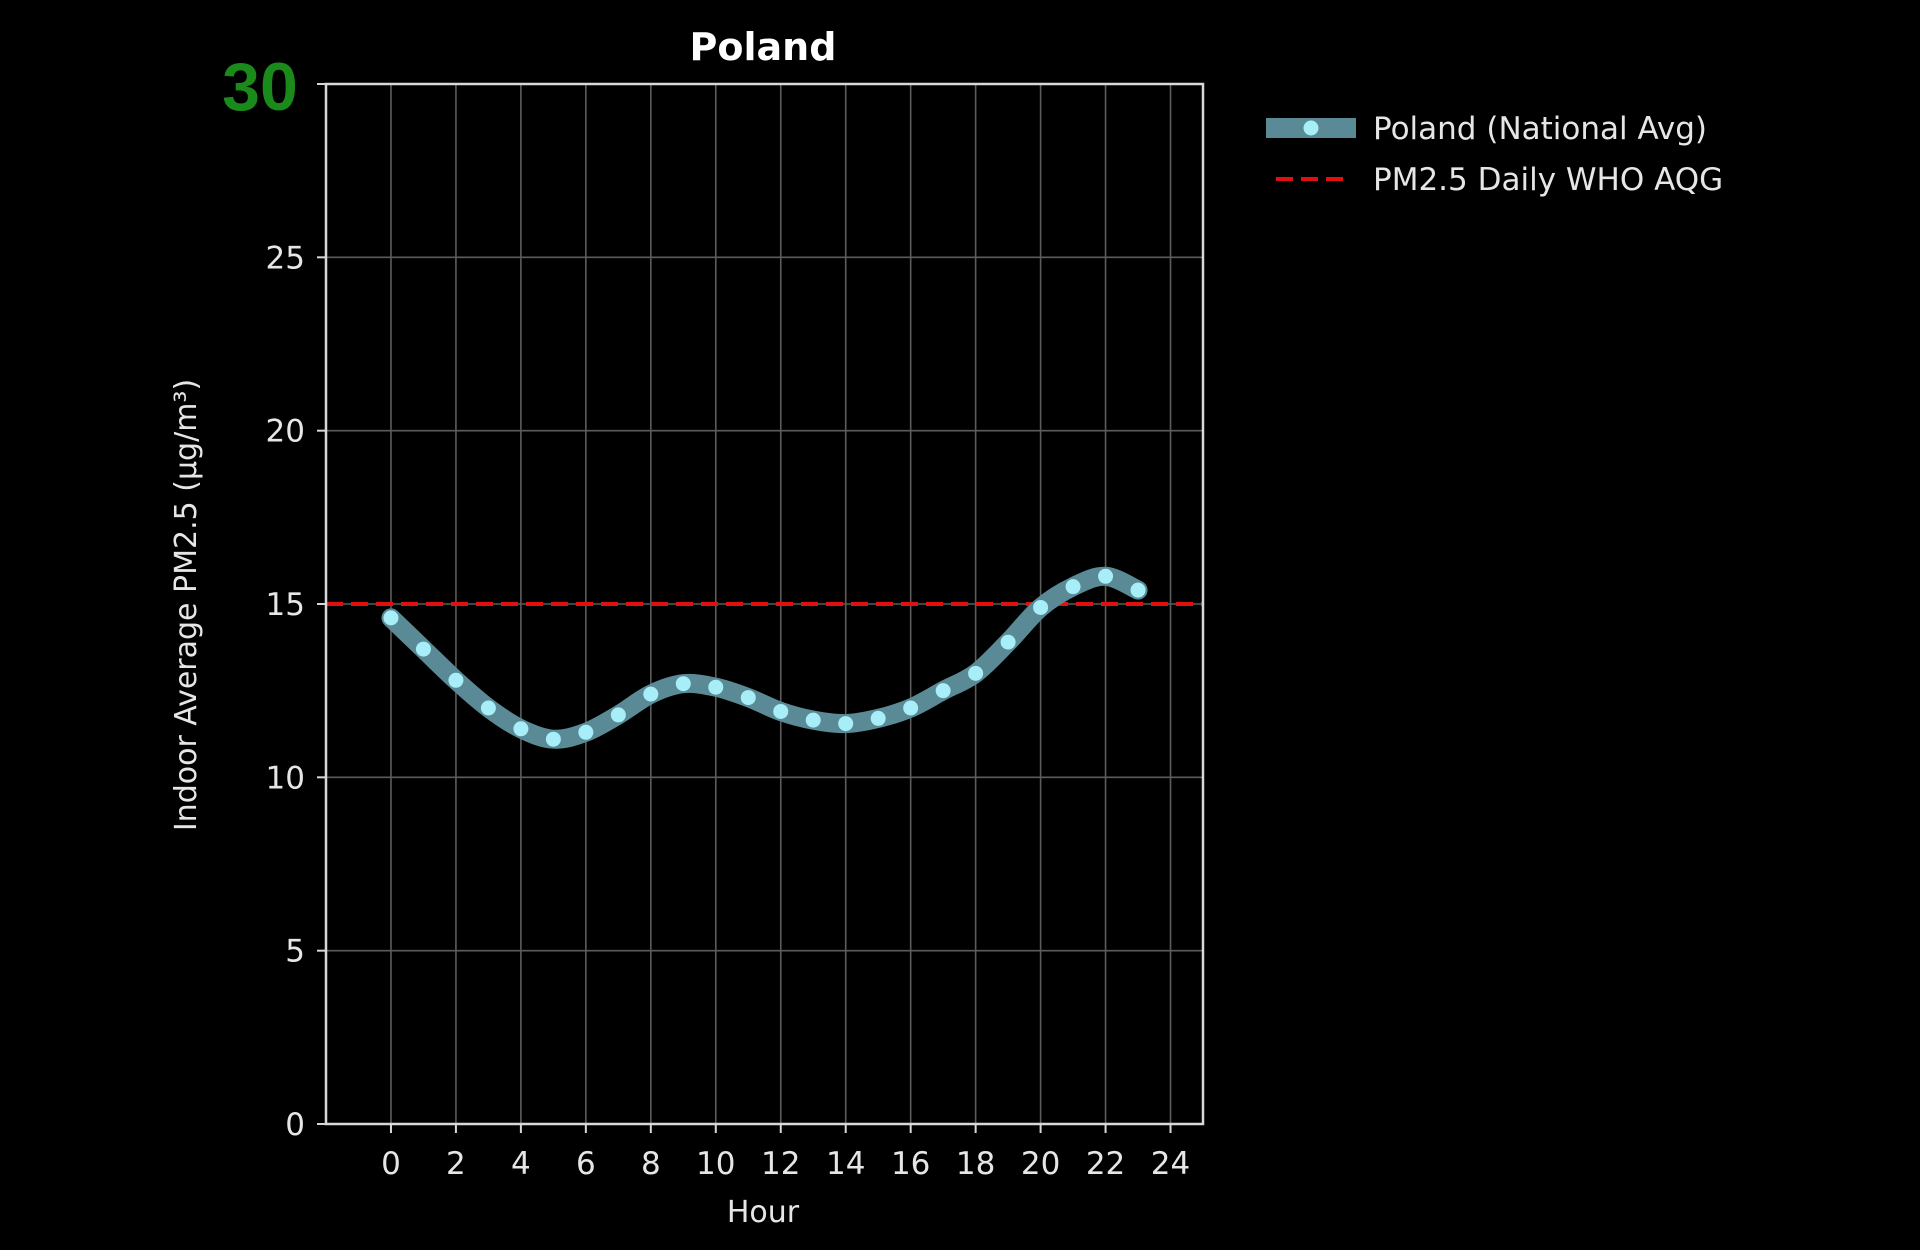  I want to click on x-tick-label-2: 2, so click(456, 1164).